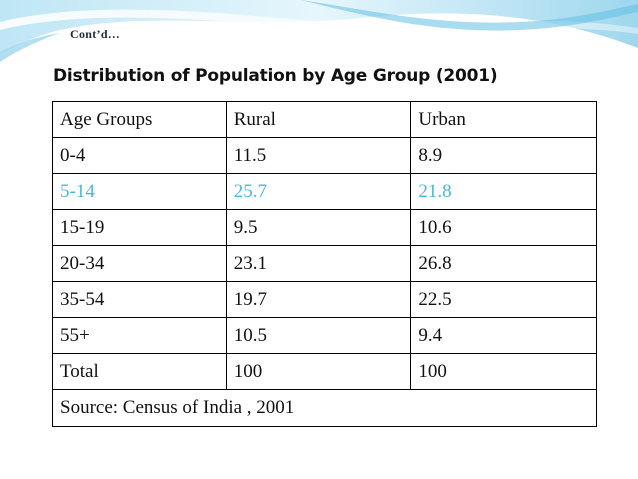 This screenshot has height=479, width=638. What do you see at coordinates (318, 191) in the screenshot?
I see `rural-cell: 25.7` at bounding box center [318, 191].